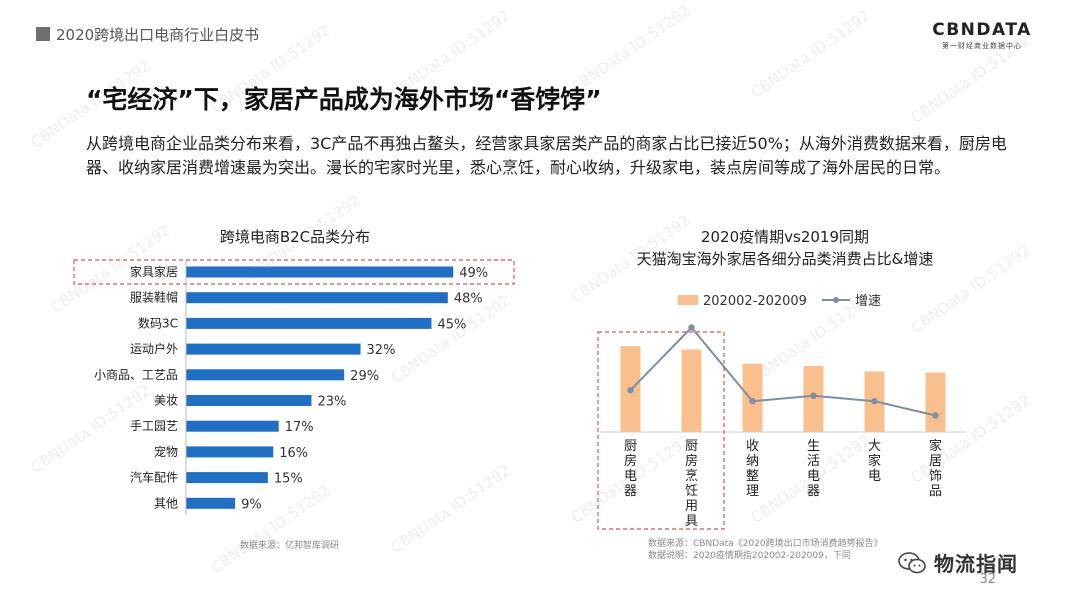 The width and height of the screenshot is (1080, 607). What do you see at coordinates (976, 564) in the screenshot?
I see `wechat-account-name: 物流指闻` at bounding box center [976, 564].